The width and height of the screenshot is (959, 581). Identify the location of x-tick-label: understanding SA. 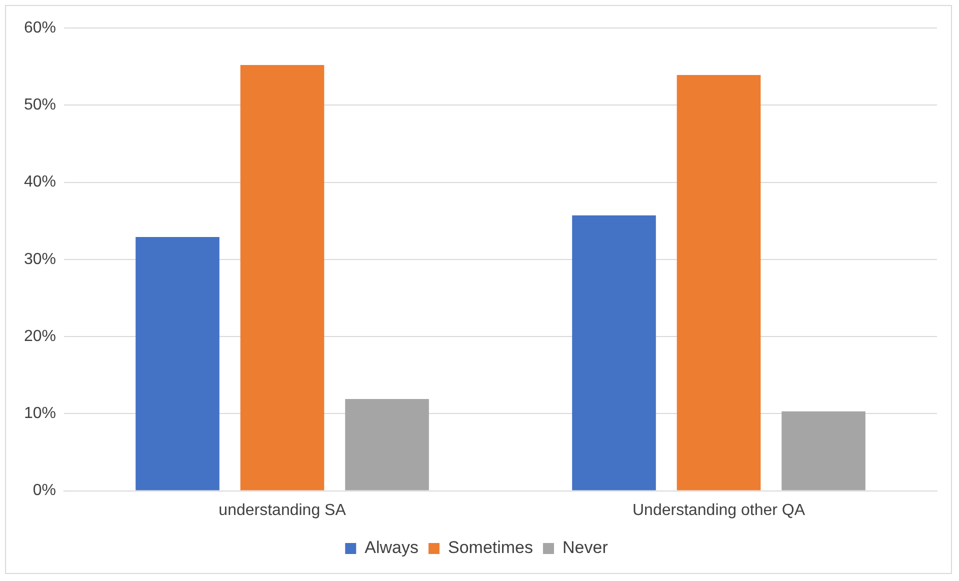
(282, 510).